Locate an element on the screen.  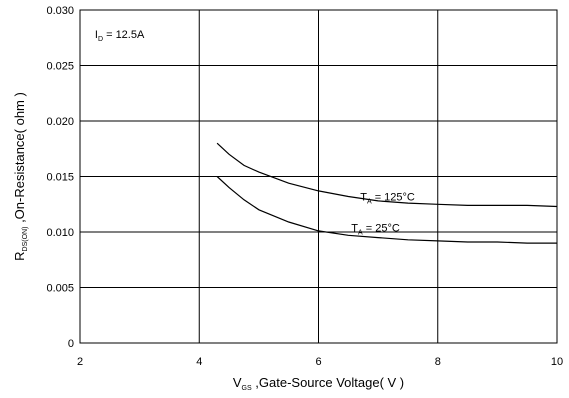
x-tick-label: 8 is located at coordinates (438, 362).